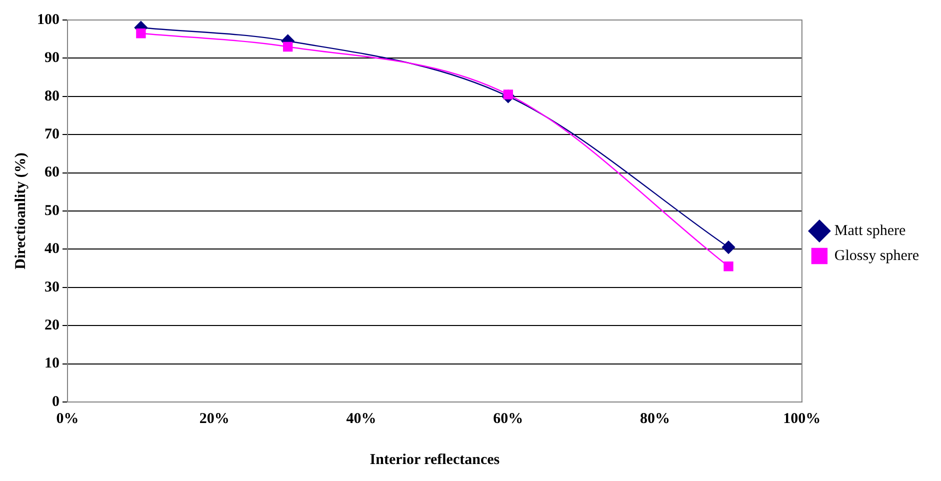  What do you see at coordinates (56, 402) in the screenshot?
I see `y-tick-label: 0` at bounding box center [56, 402].